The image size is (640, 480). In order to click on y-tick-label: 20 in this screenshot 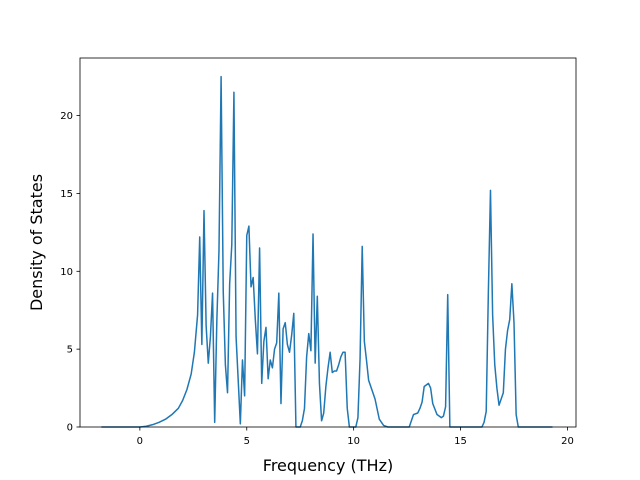, I will do `click(66, 116)`.